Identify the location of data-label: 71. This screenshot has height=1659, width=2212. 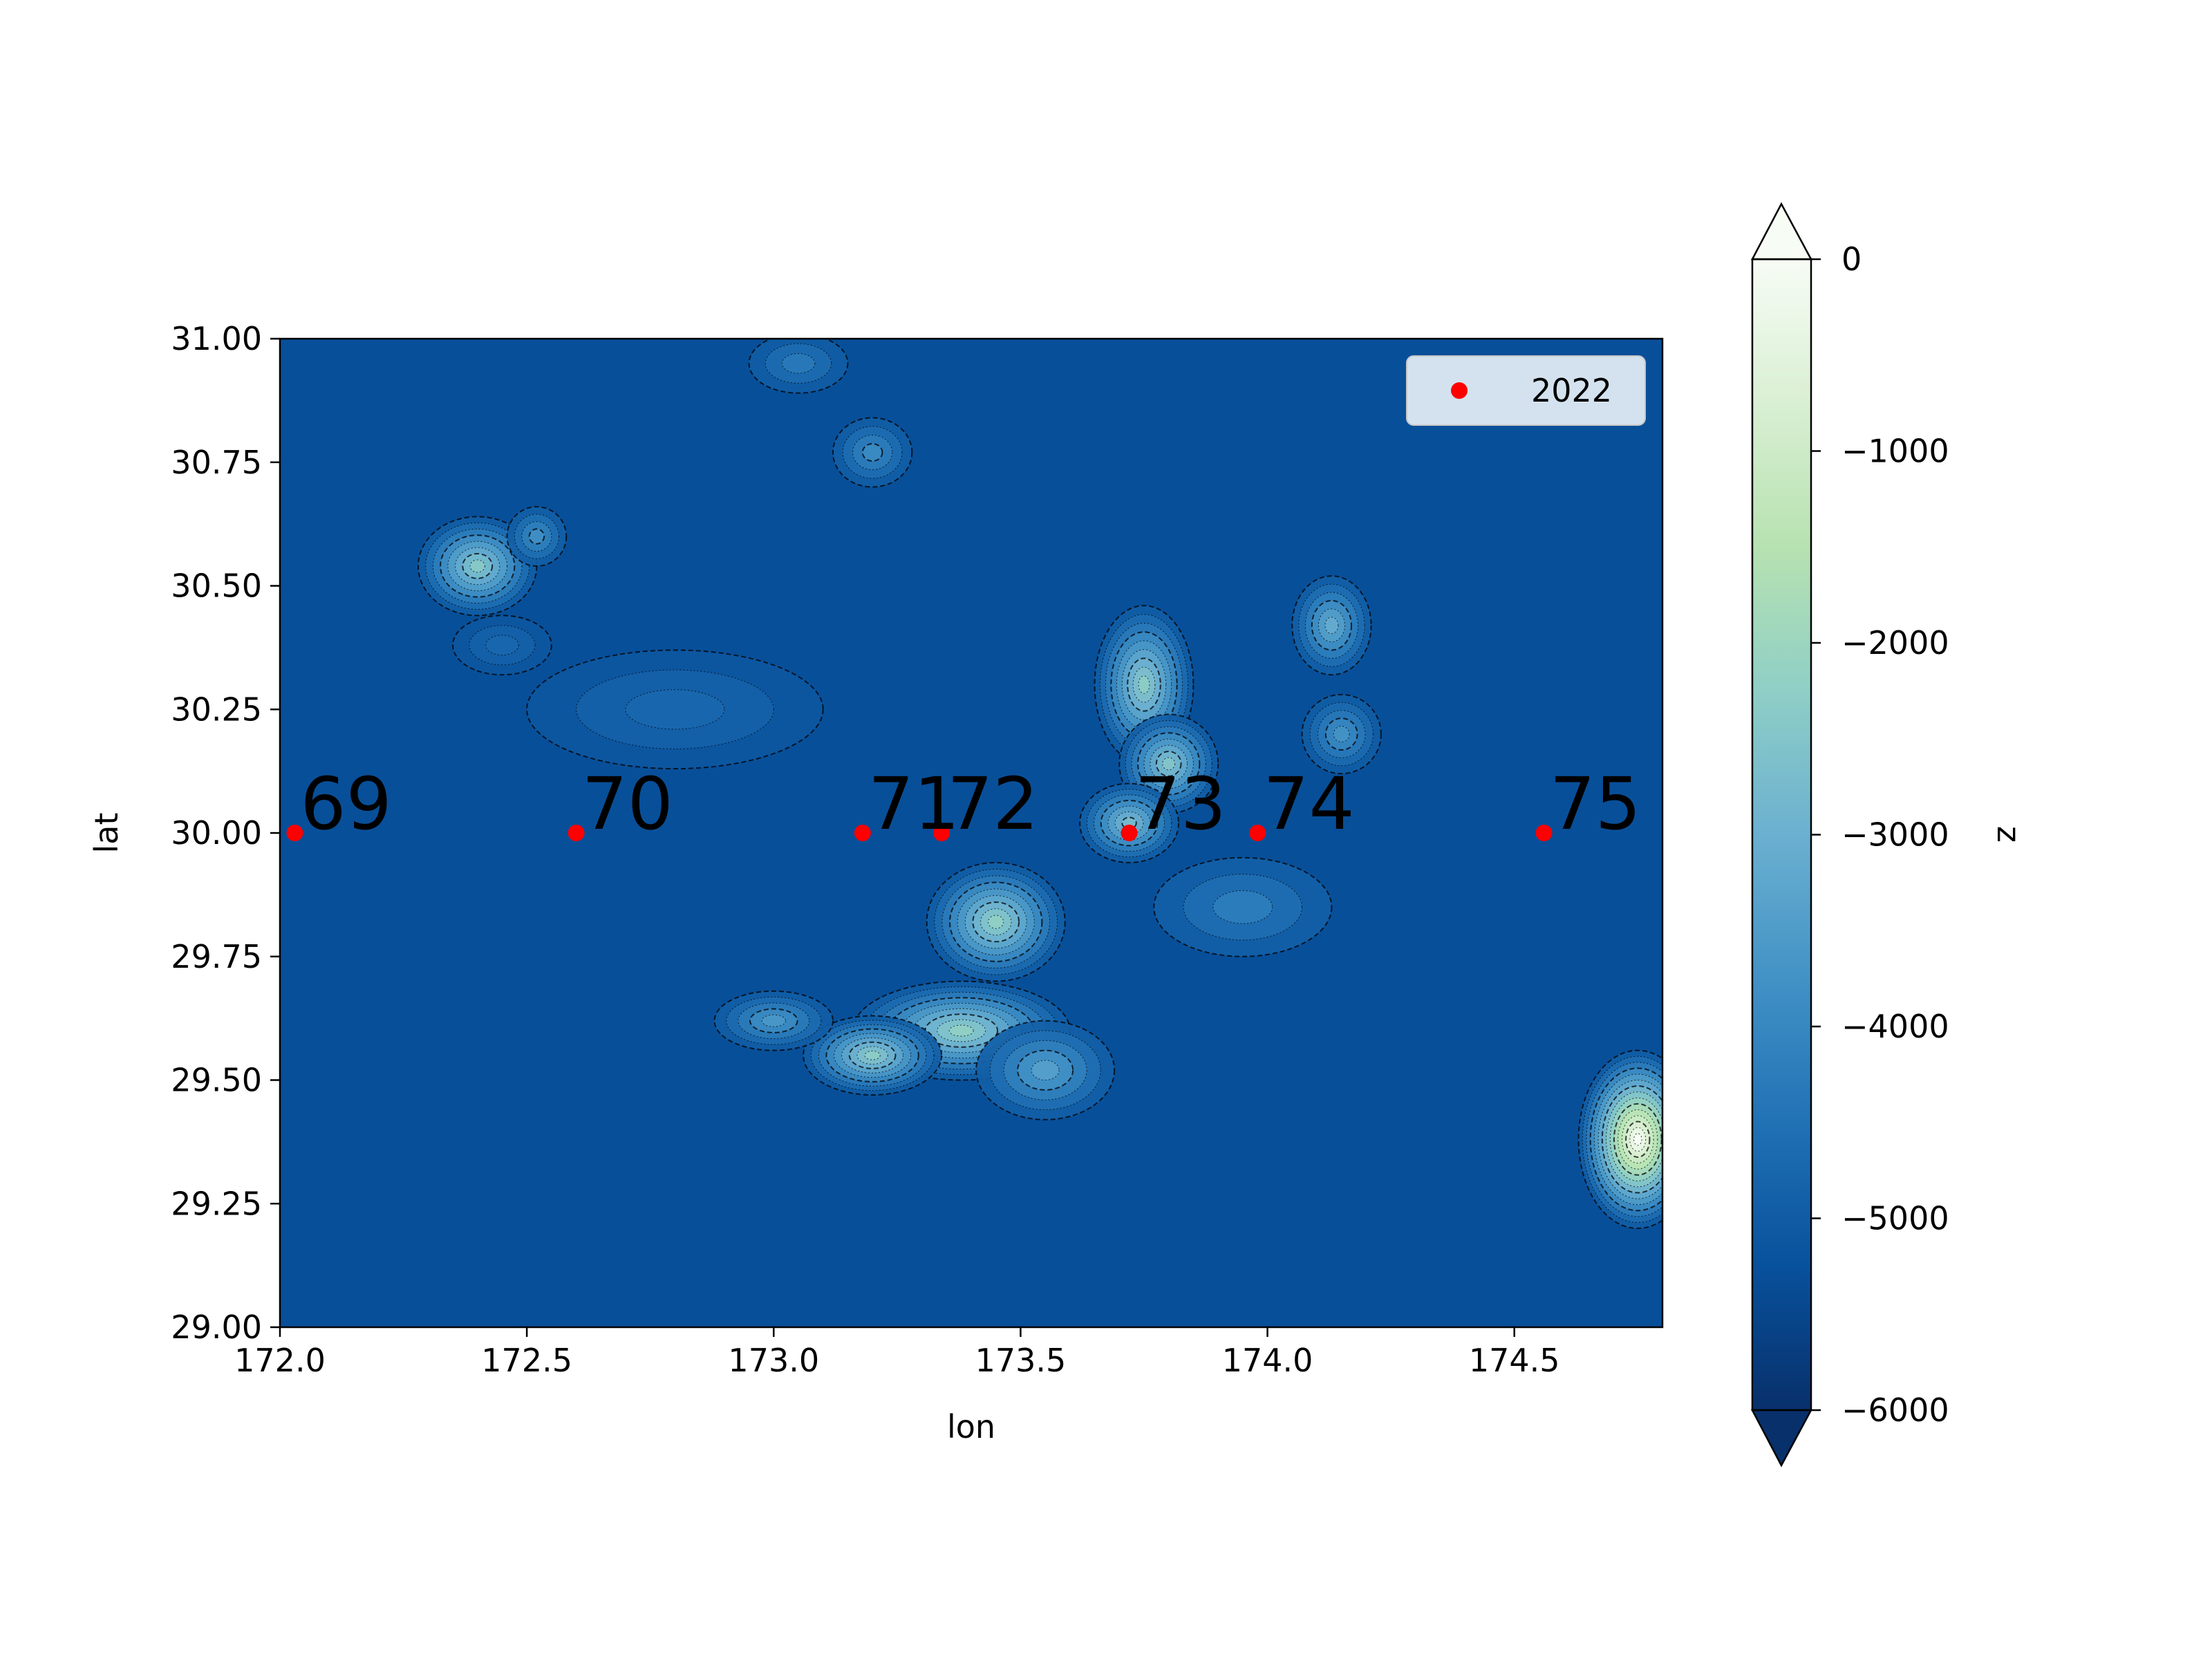
(913, 804).